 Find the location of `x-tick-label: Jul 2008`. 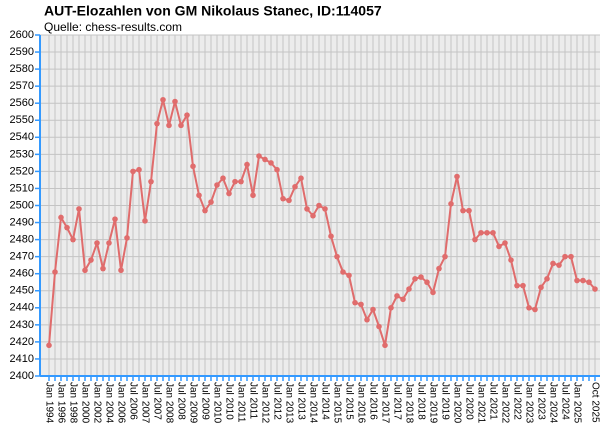

x-tick-label: Jul 2008 is located at coordinates (180, 401).